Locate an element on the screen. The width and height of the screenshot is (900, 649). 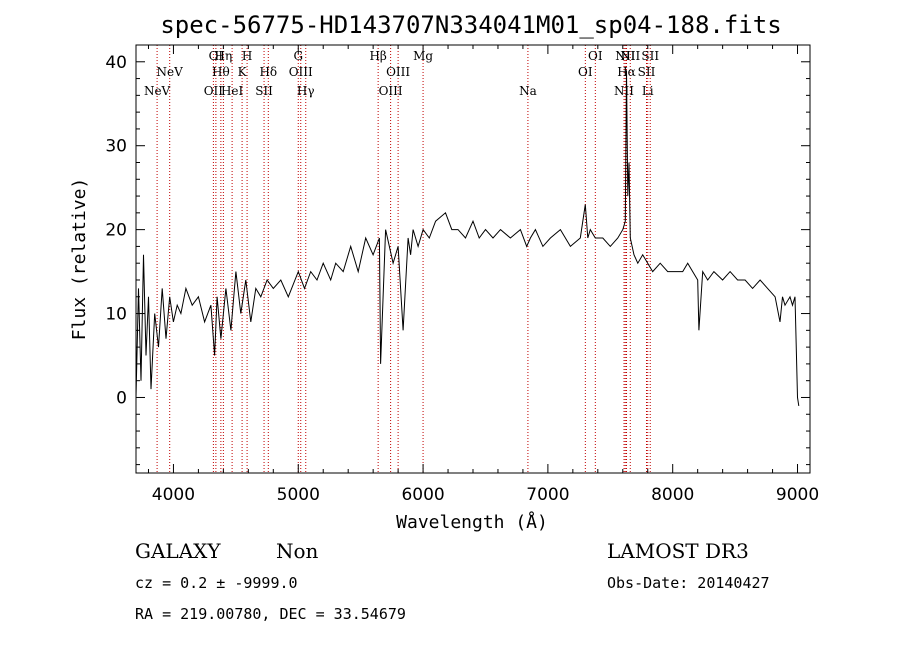
x-tick-label: 6000 is located at coordinates (422, 495).